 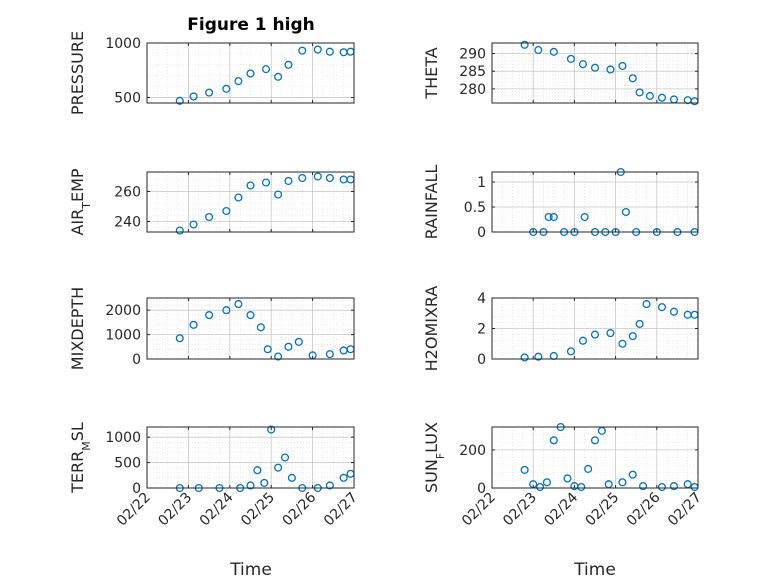 What do you see at coordinates (211, 73) in the screenshot?
I see `subplot-pressure: 500 1000 PRESSURE` at bounding box center [211, 73].